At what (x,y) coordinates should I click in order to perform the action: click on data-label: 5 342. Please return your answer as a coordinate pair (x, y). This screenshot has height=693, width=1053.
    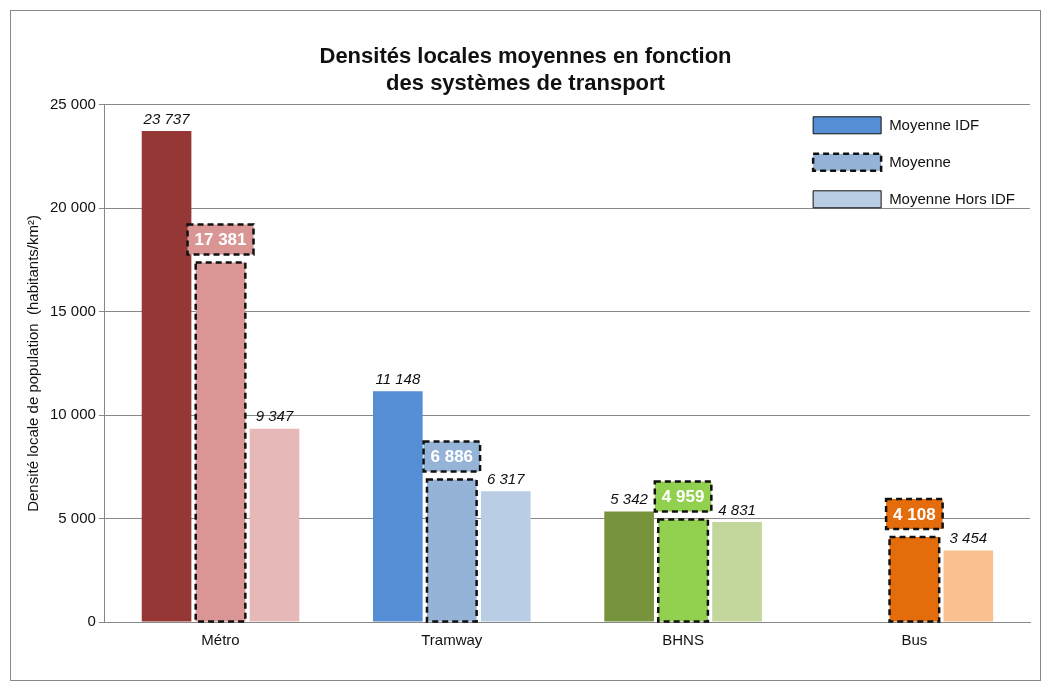
    Looking at the image, I should click on (629, 499).